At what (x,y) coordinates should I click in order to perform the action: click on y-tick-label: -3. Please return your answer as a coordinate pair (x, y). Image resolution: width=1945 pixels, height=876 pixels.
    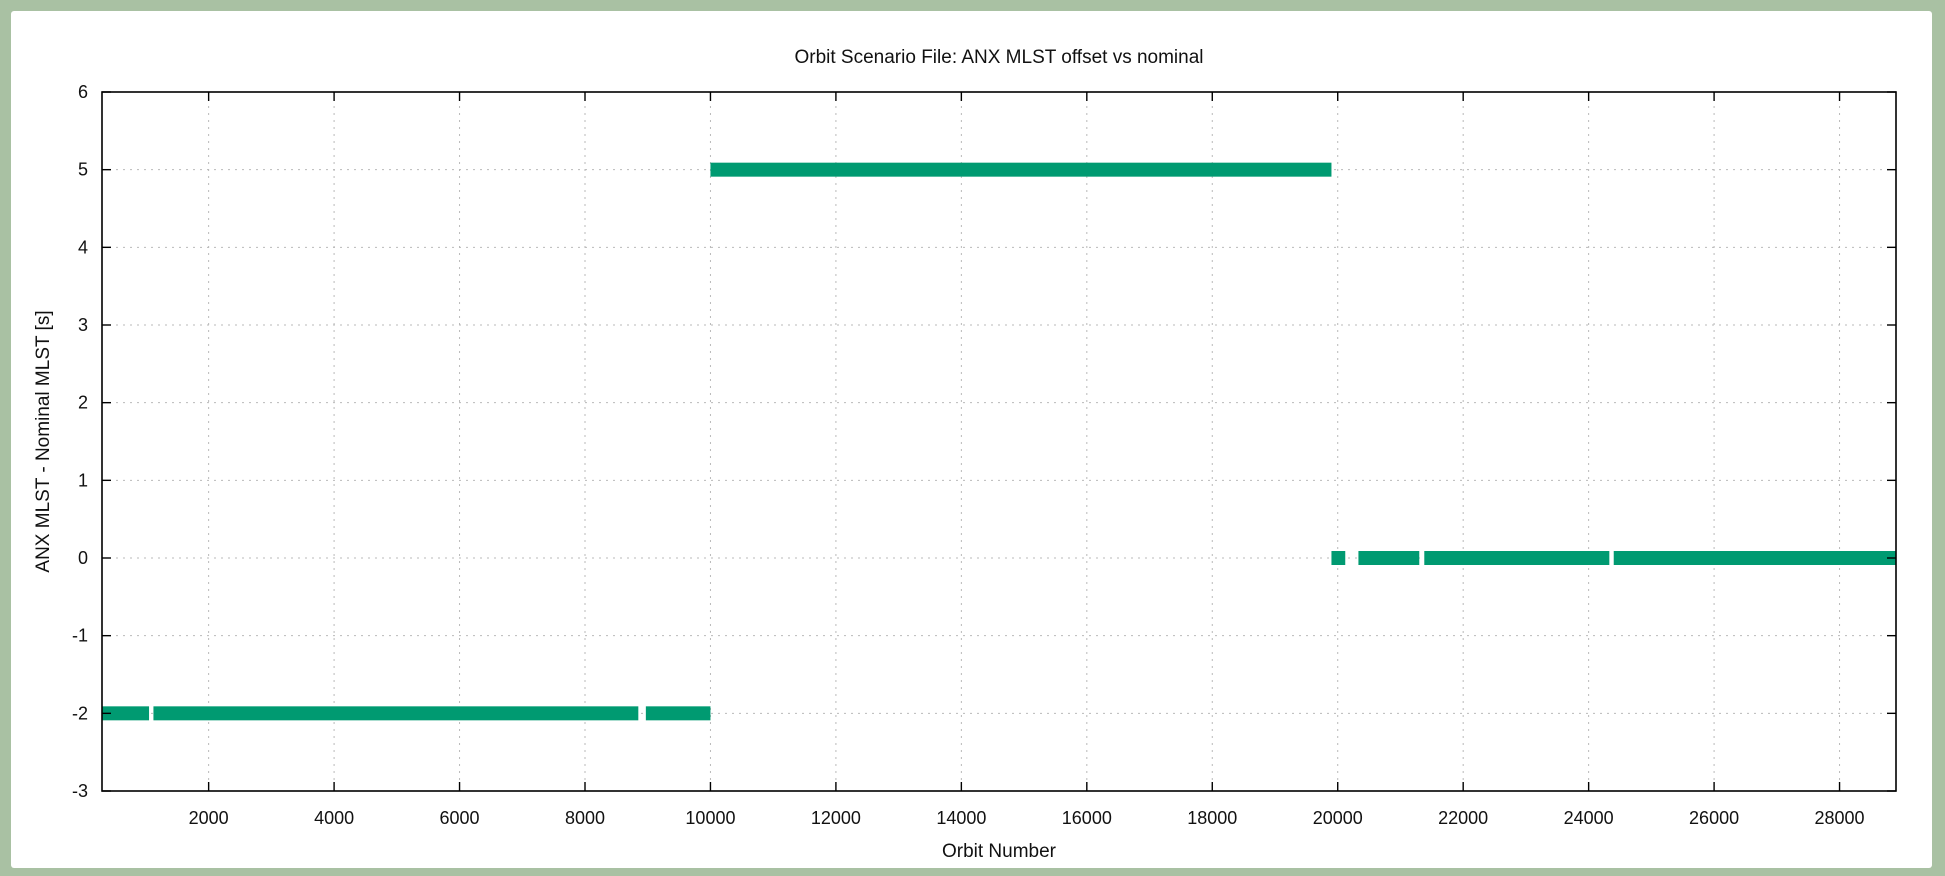
    Looking at the image, I should click on (80, 791).